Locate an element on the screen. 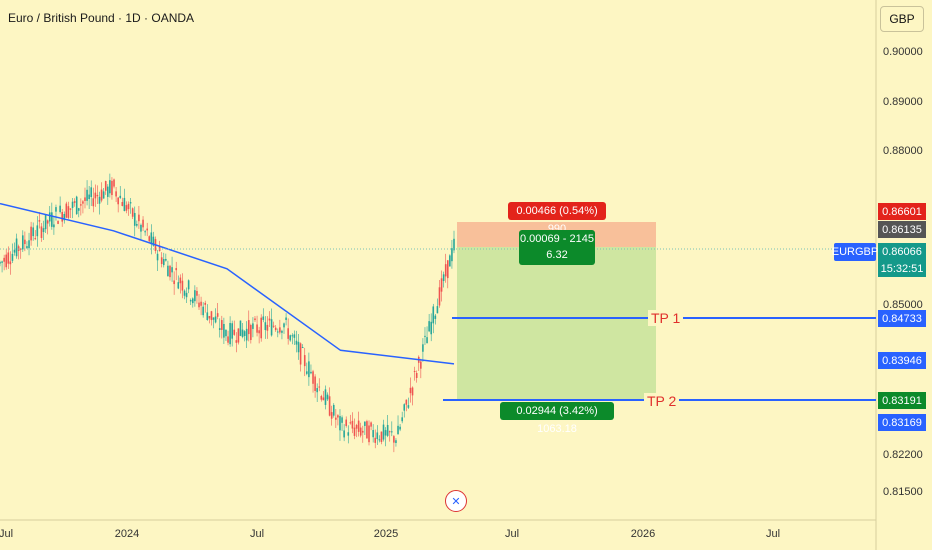  stop-price-tag: 0.86601 is located at coordinates (902, 211).